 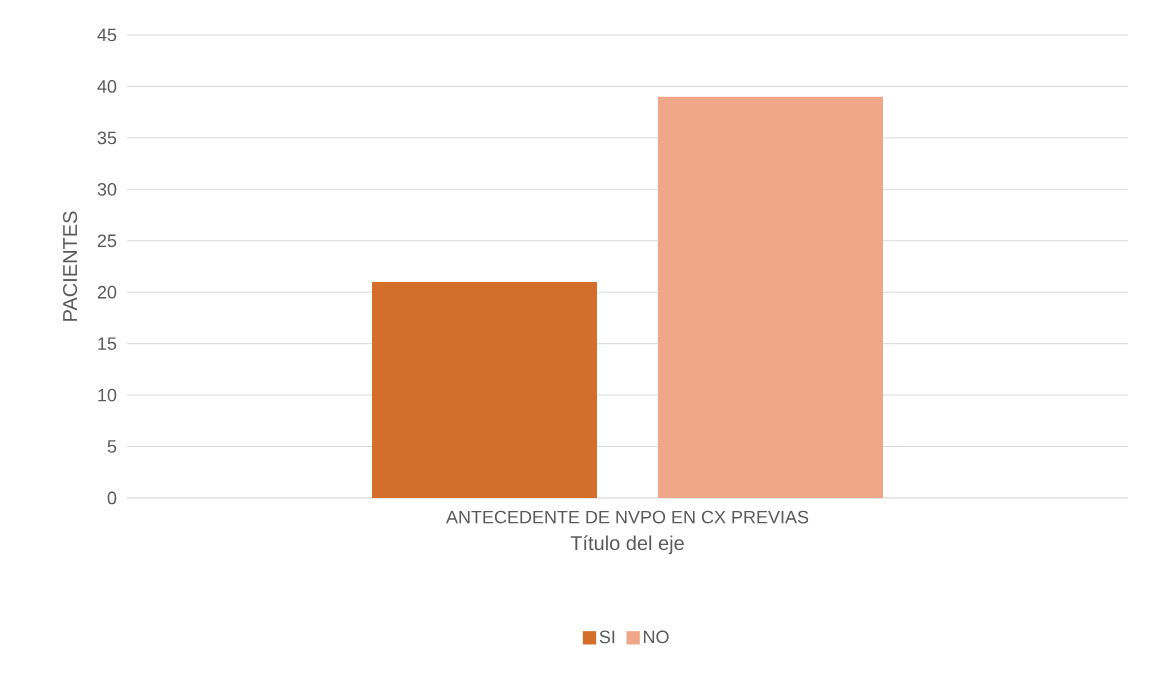 What do you see at coordinates (112, 498) in the screenshot?
I see `y-tick-label: 0` at bounding box center [112, 498].